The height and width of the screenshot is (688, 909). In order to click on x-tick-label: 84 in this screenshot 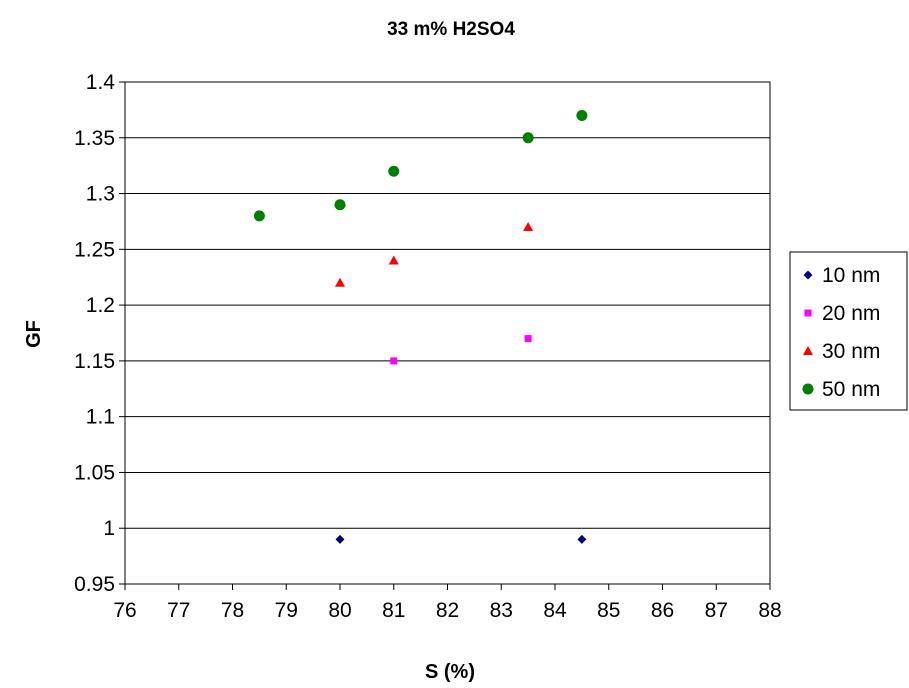, I will do `click(555, 610)`.